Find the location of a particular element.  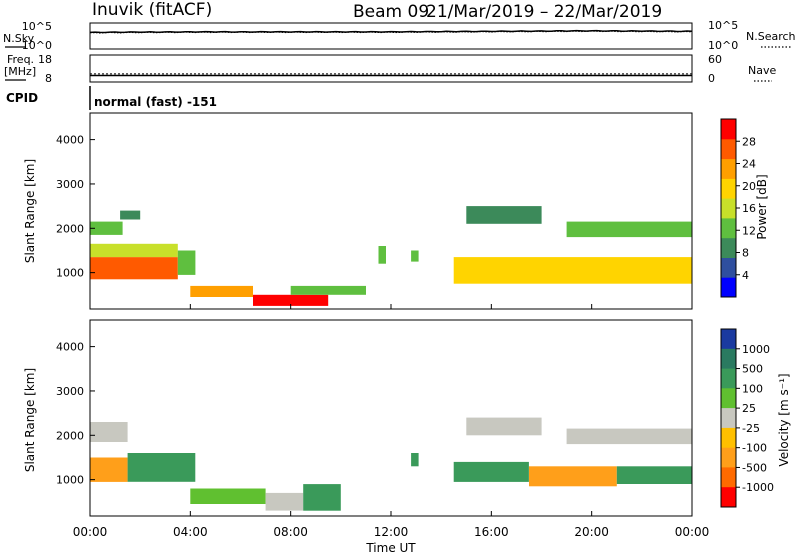

velocity-colorbar-tick-label: 1000 is located at coordinates (756, 349).